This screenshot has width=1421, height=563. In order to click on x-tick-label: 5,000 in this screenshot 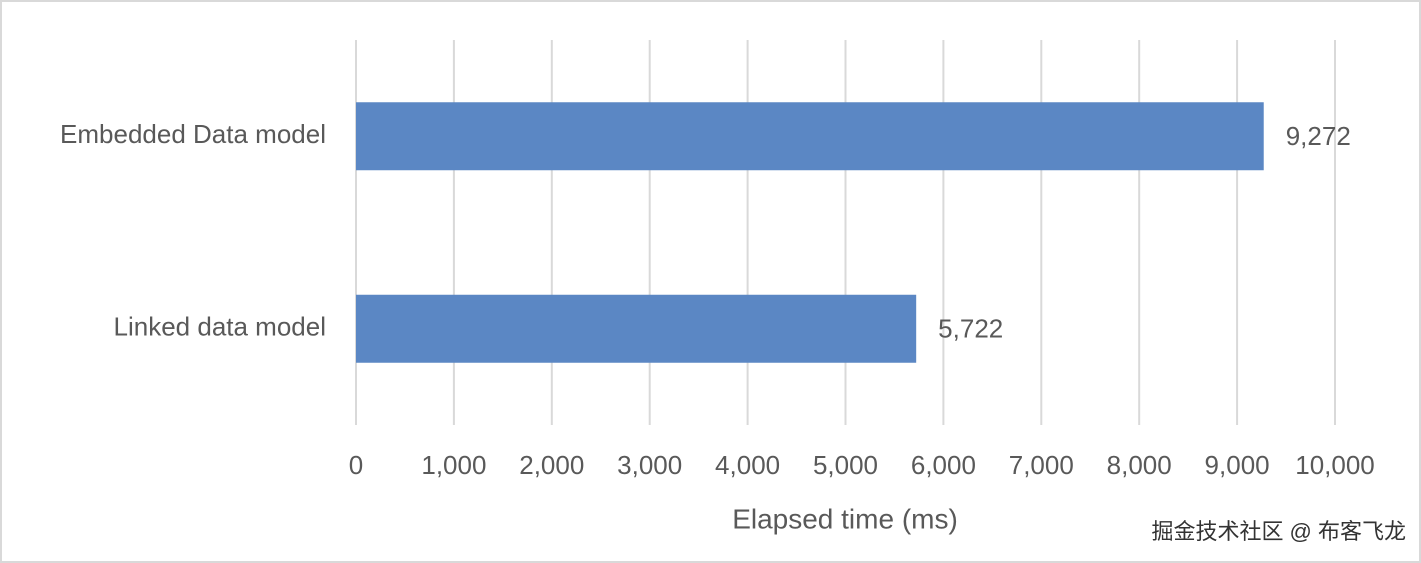, I will do `click(845, 465)`.